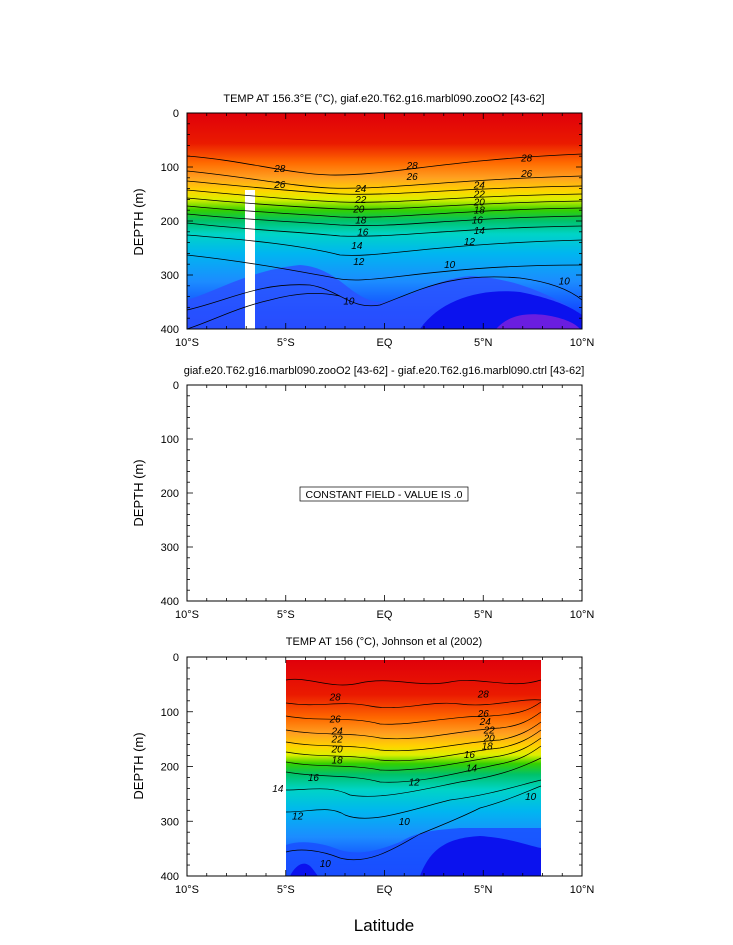  What do you see at coordinates (138, 221) in the screenshot?
I see `panel-1-ylabel: DEPTH (m)` at bounding box center [138, 221].